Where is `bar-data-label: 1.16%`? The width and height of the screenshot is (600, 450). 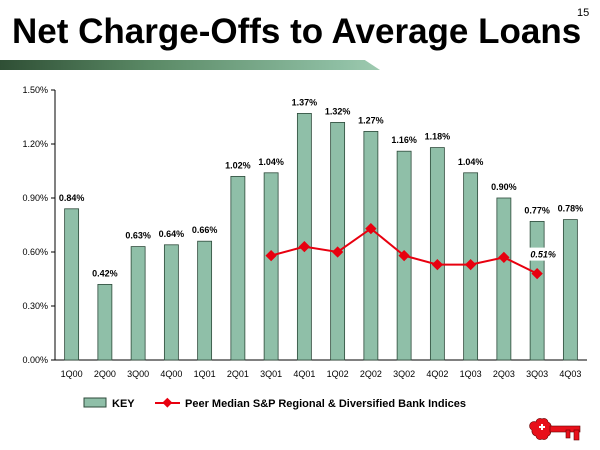 bar-data-label: 1.16% is located at coordinates (404, 140).